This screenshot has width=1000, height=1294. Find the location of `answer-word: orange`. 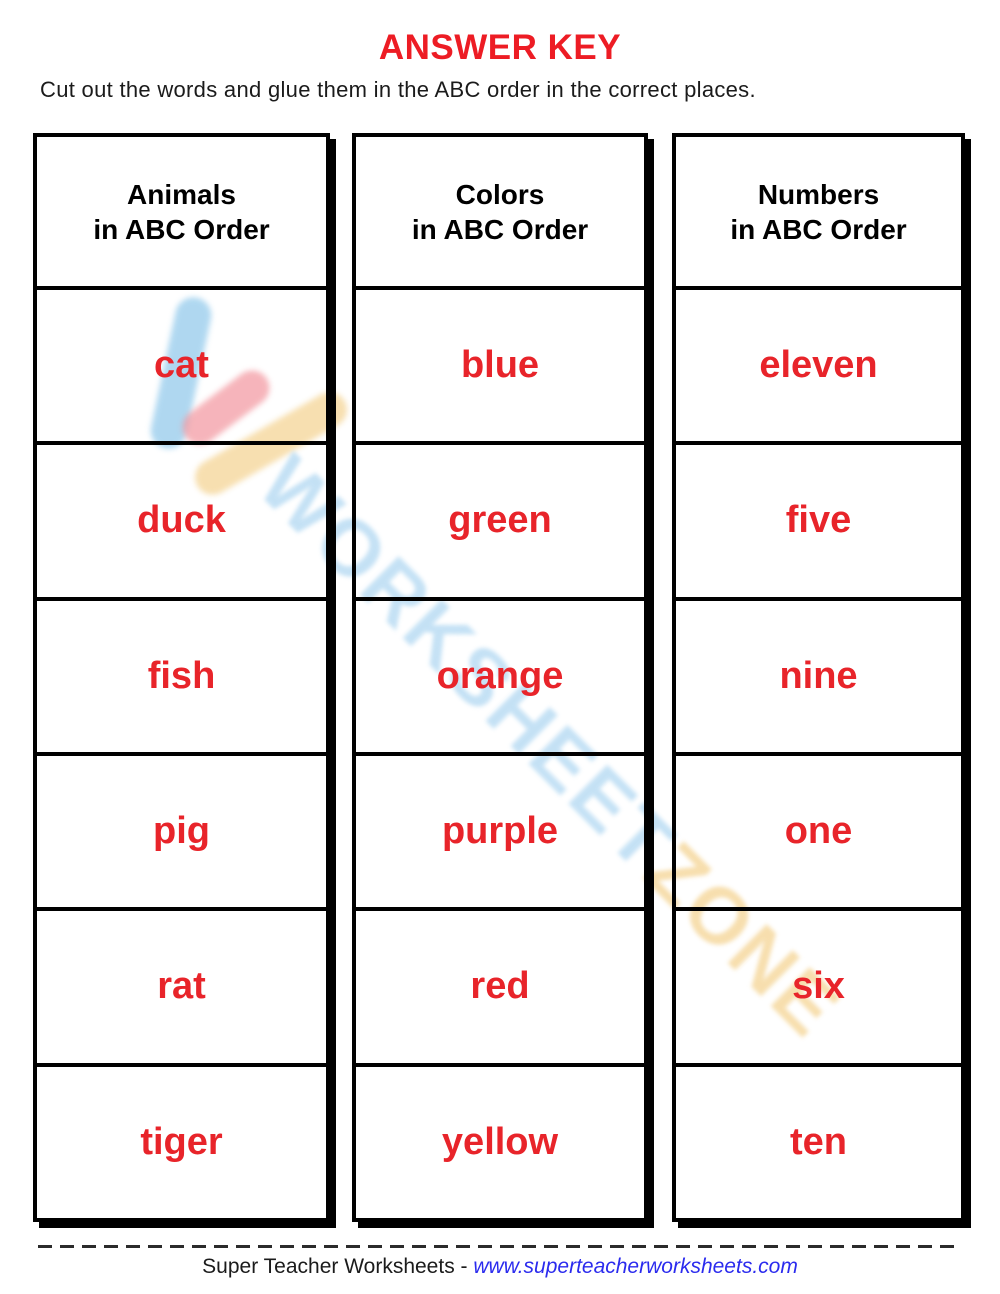

answer-word: orange is located at coordinates (500, 675).